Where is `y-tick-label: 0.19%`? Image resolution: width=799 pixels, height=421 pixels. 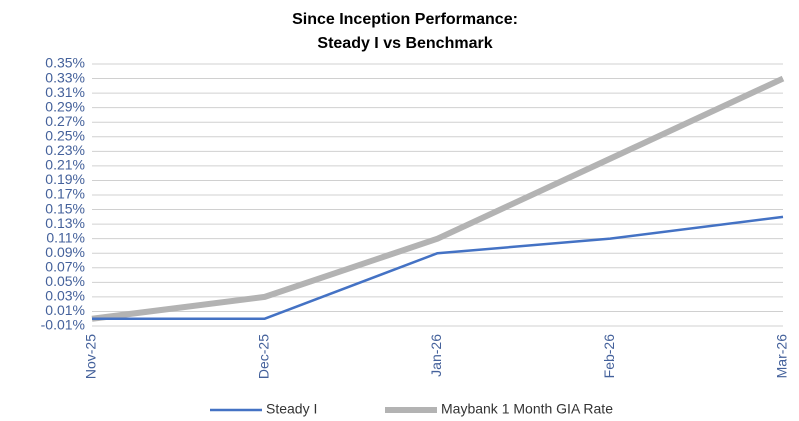
y-tick-label: 0.19% is located at coordinates (65, 179).